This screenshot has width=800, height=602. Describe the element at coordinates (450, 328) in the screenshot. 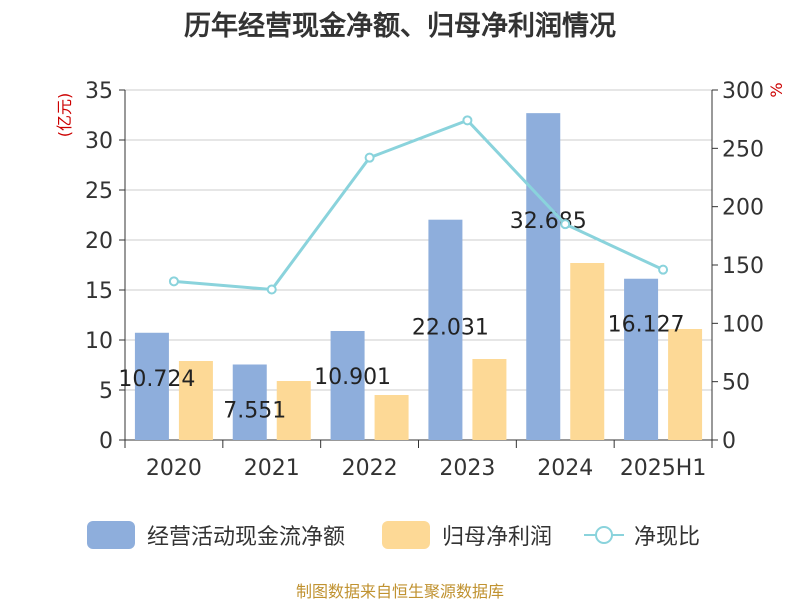

I see `bar-data-label: 22.031` at that location.